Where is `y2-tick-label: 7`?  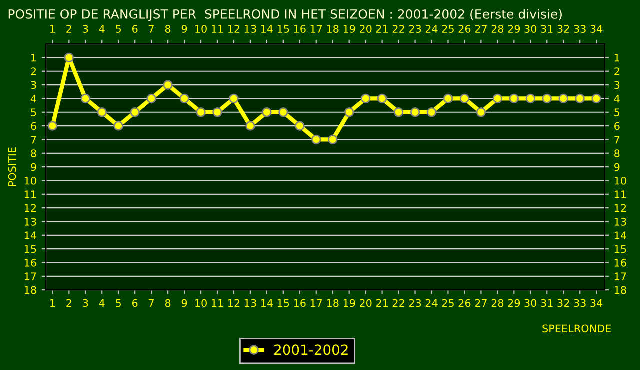
y2-tick-label: 7 is located at coordinates (617, 140).